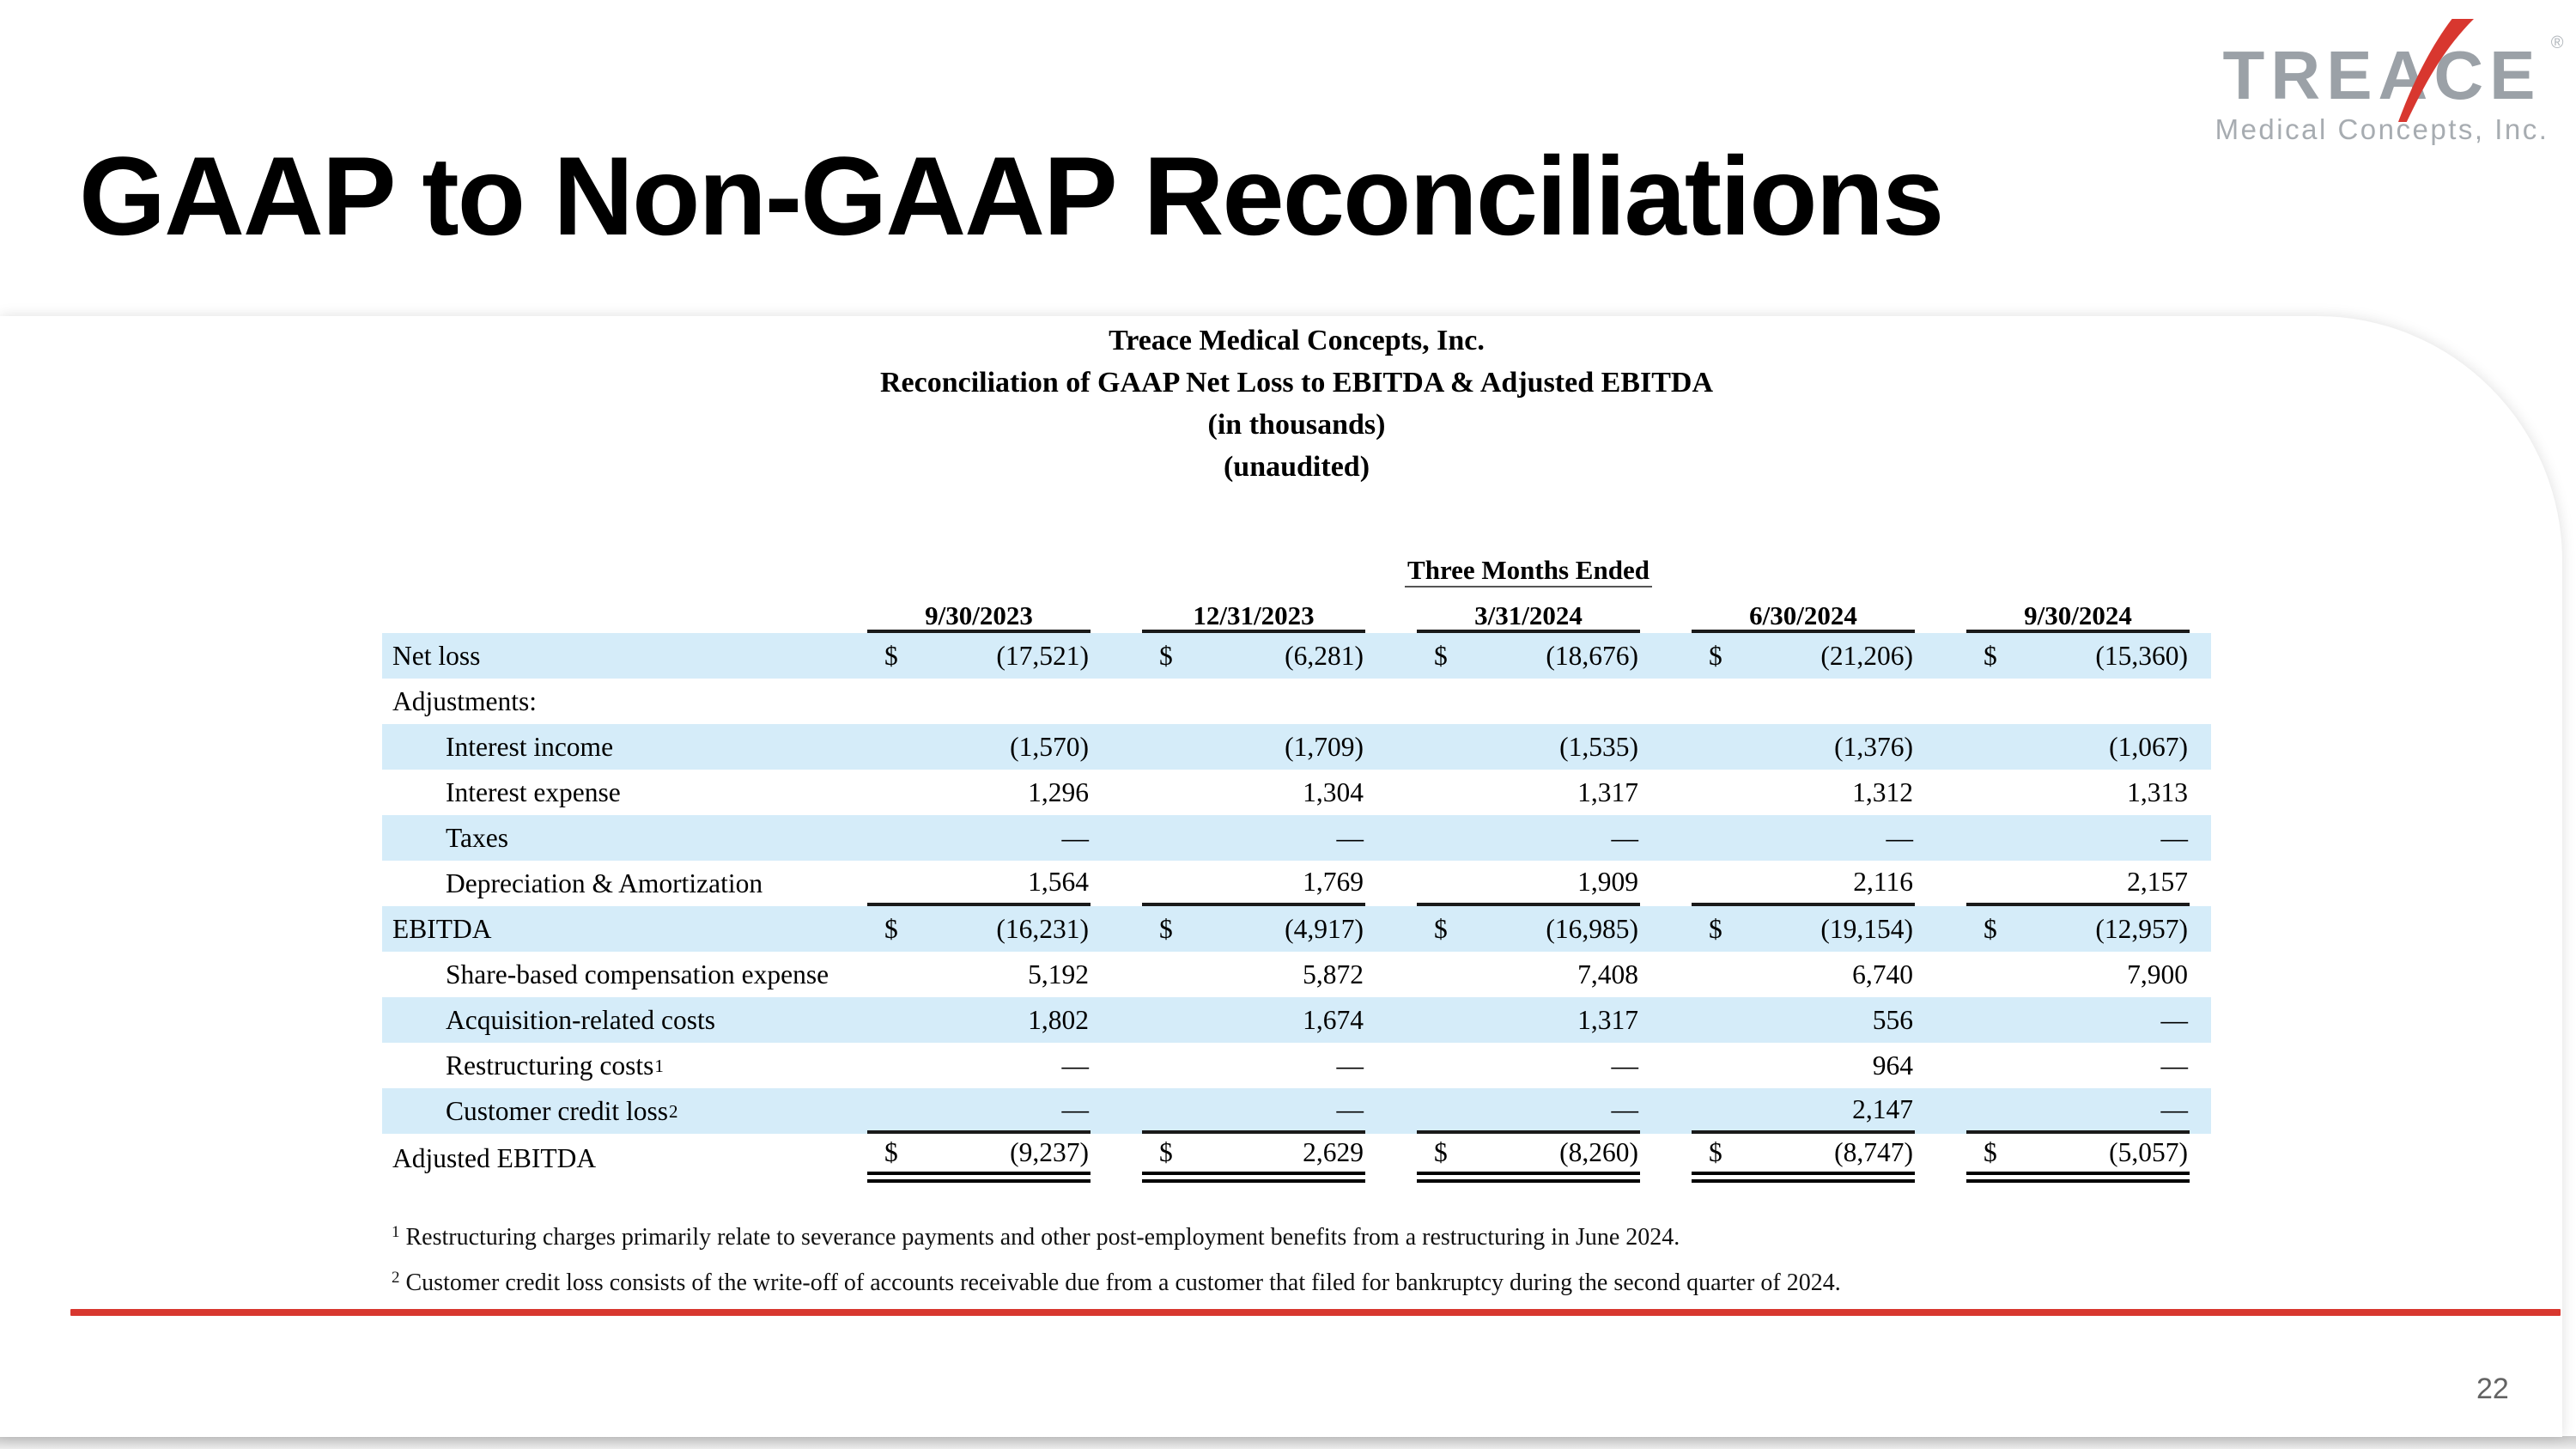 This screenshot has width=2576, height=1449. Describe the element at coordinates (979, 747) in the screenshot. I see `value-cell: (1,570)` at that location.